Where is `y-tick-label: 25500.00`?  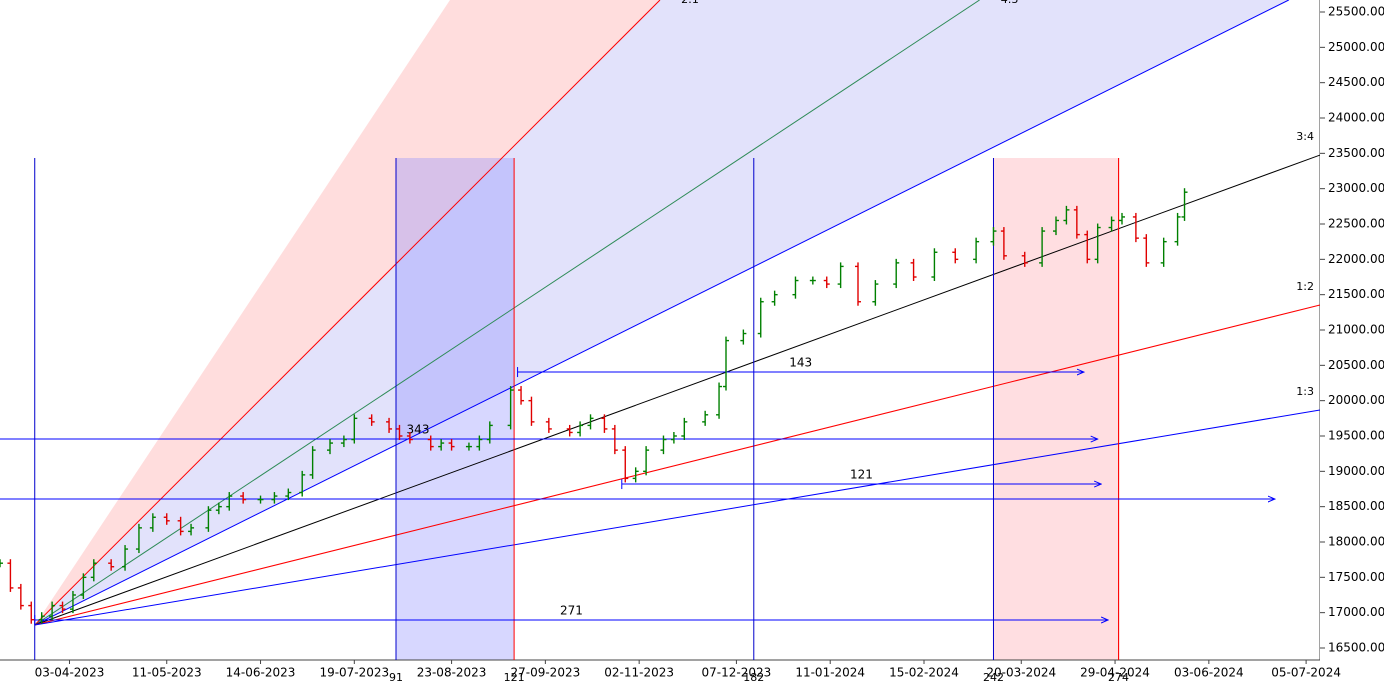 y-tick-label: 25500.00 is located at coordinates (1356, 12).